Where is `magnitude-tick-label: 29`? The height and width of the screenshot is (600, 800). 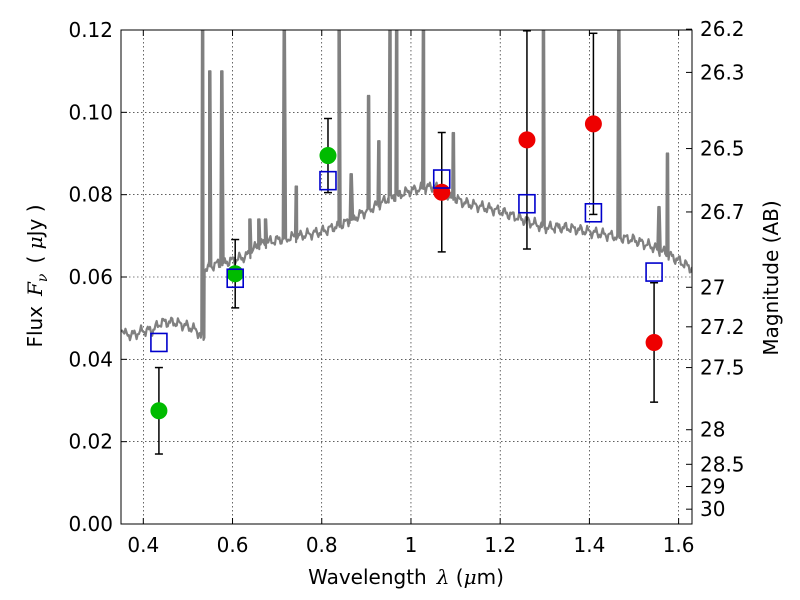 magnitude-tick-label: 29 is located at coordinates (712, 487).